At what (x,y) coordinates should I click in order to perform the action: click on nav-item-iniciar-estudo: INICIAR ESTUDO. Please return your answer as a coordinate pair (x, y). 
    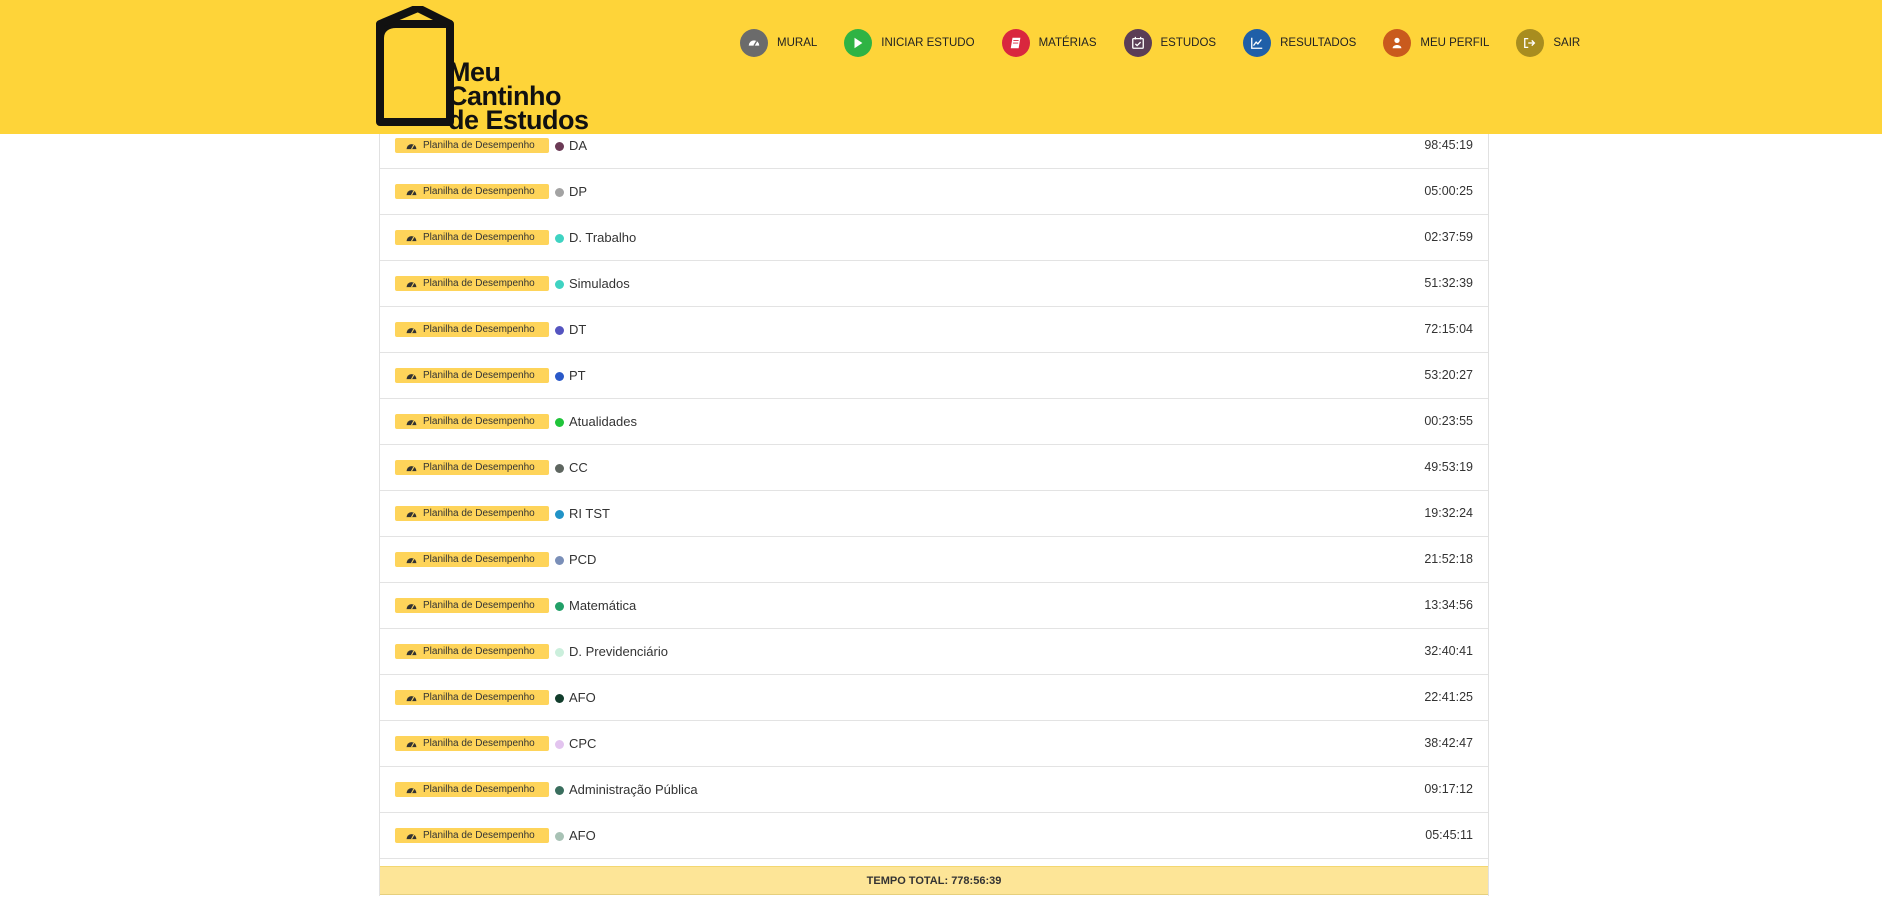
    Looking at the image, I should click on (909, 43).